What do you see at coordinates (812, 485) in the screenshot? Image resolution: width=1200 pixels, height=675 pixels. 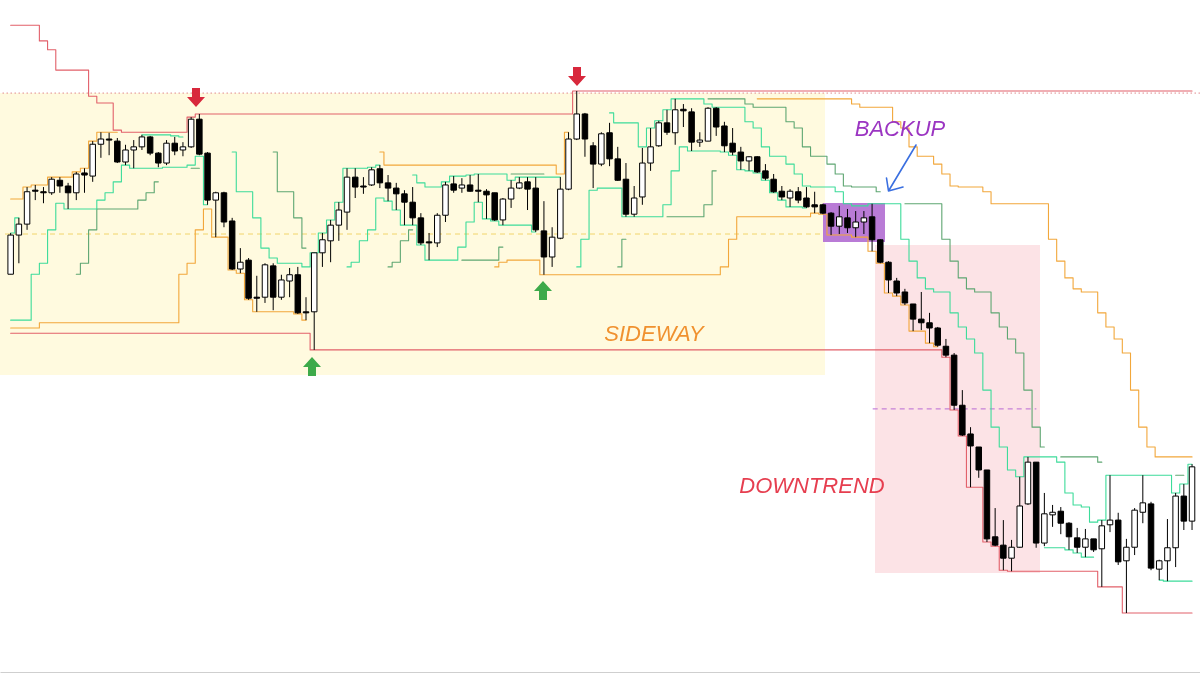 I see `annotation: DOWNTREND` at bounding box center [812, 485].